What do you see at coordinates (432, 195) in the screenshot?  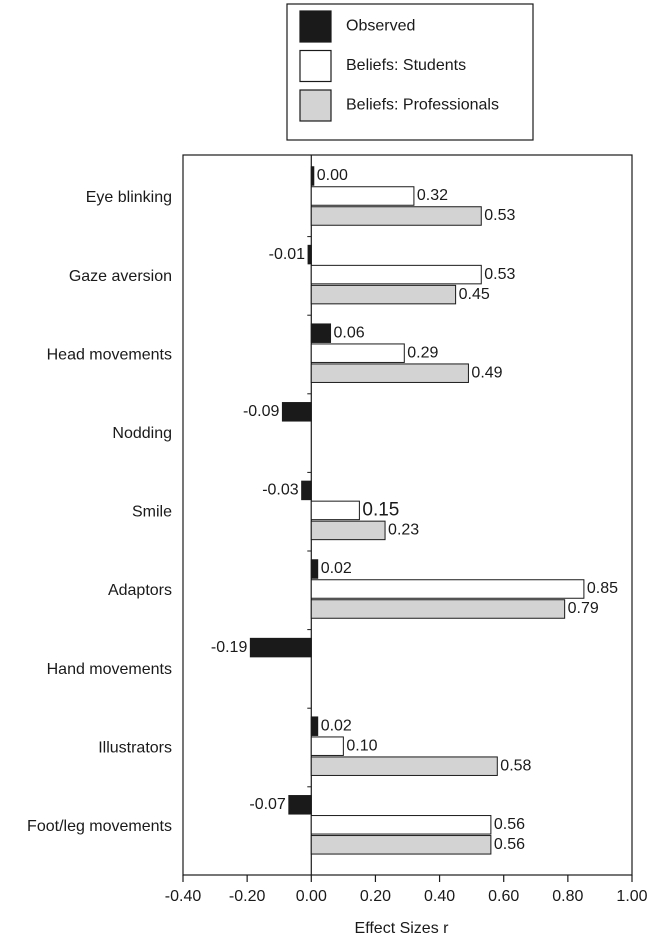 I see `data-label: 0.32` at bounding box center [432, 195].